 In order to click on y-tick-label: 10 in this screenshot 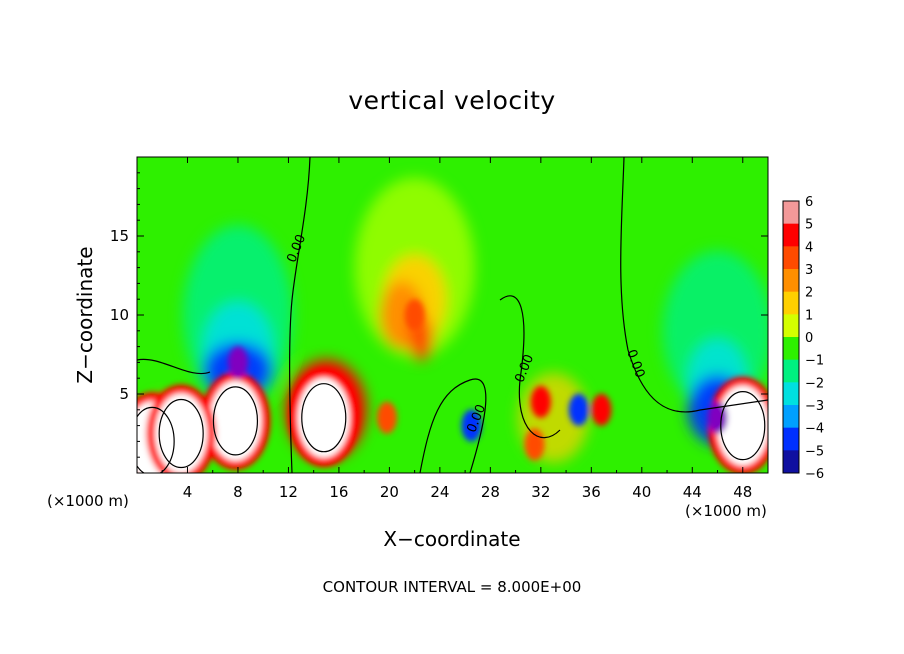, I will do `click(119, 315)`.